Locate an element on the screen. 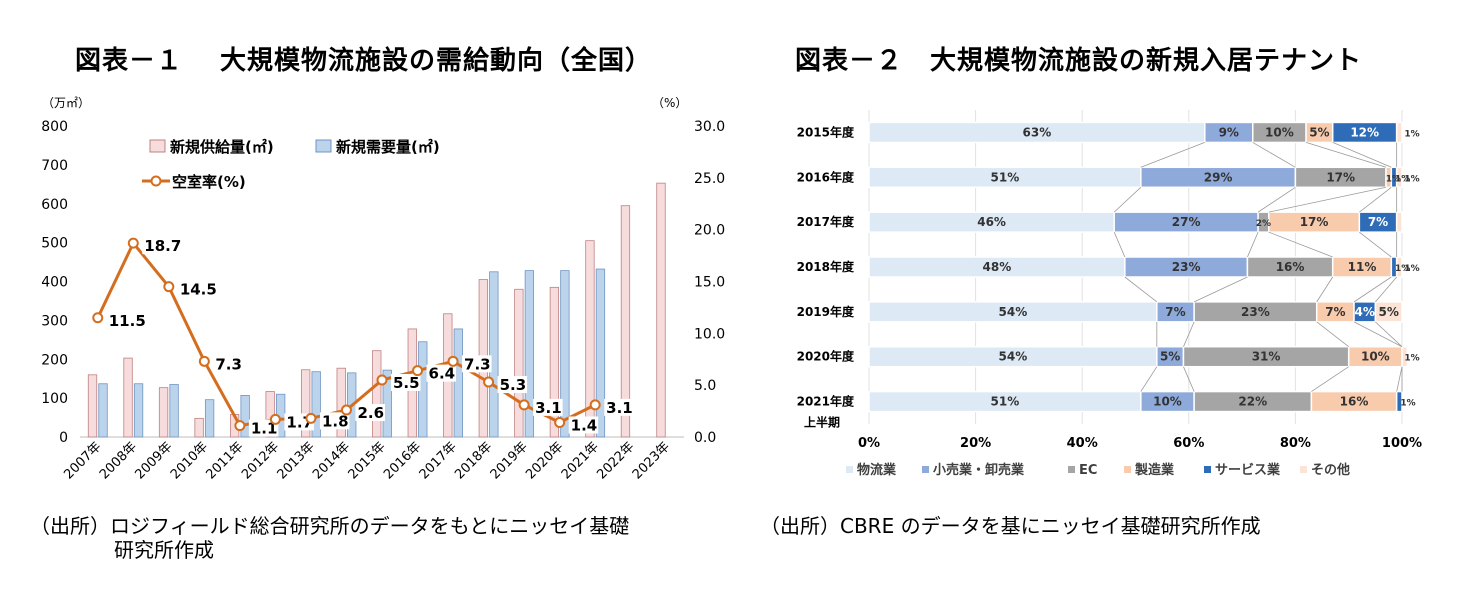 The image size is (1463, 597). vacancy-label: 5.3 is located at coordinates (513, 385).